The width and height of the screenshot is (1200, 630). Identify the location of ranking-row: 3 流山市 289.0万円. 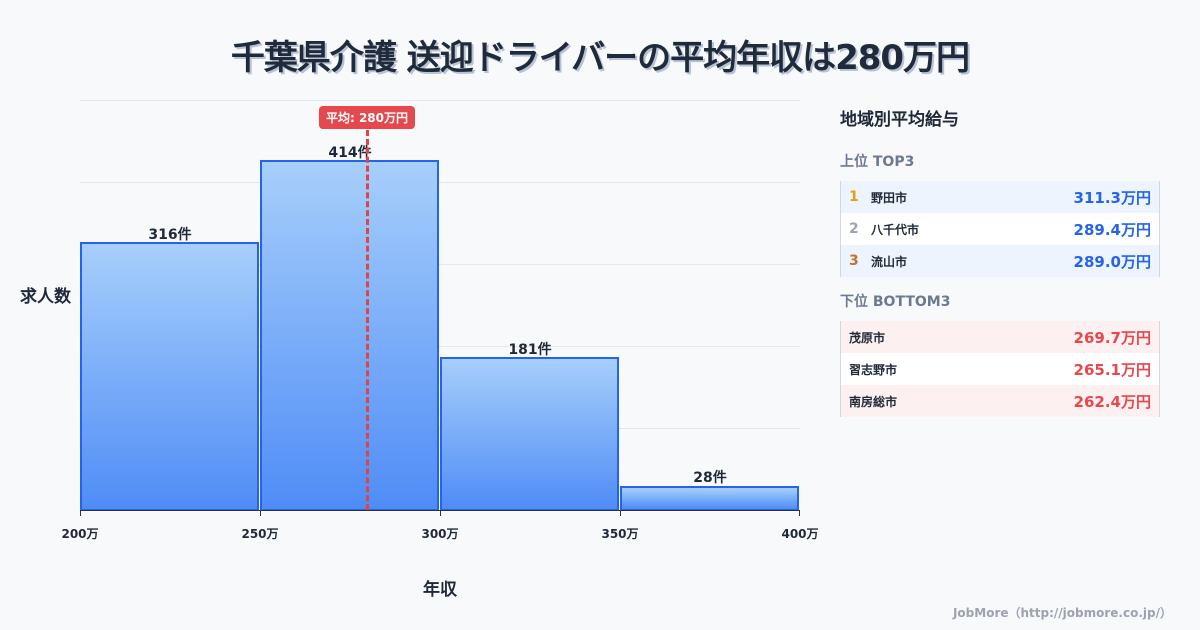
(1000, 261).